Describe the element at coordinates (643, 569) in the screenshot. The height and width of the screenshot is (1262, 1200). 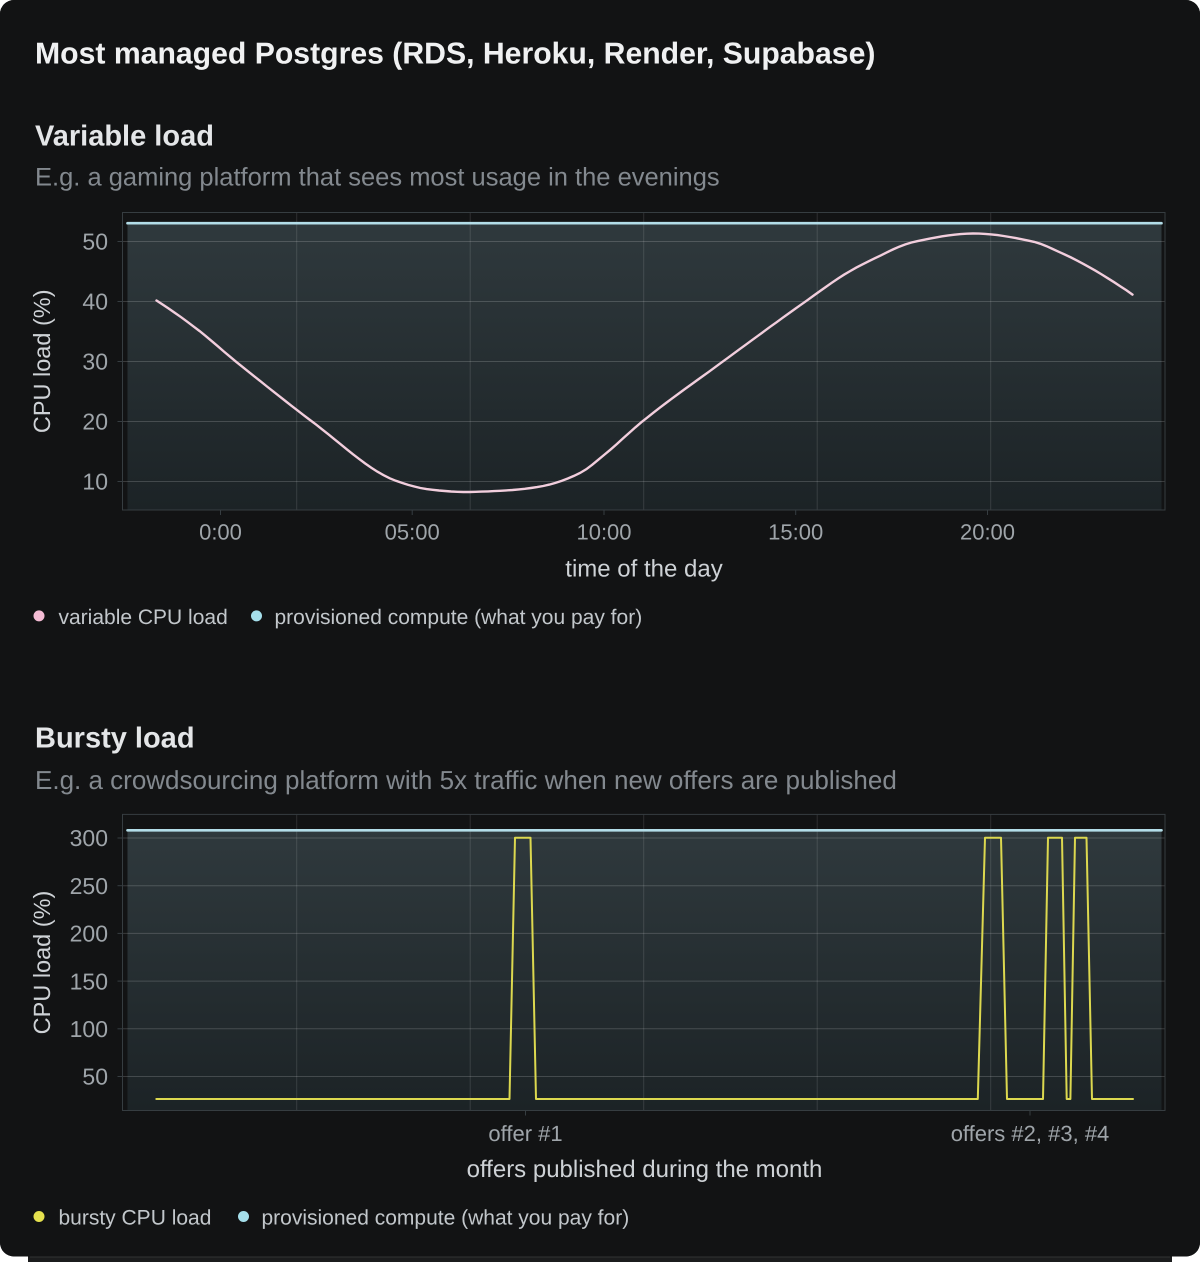
I see `svg-text: time of the day` at that location.